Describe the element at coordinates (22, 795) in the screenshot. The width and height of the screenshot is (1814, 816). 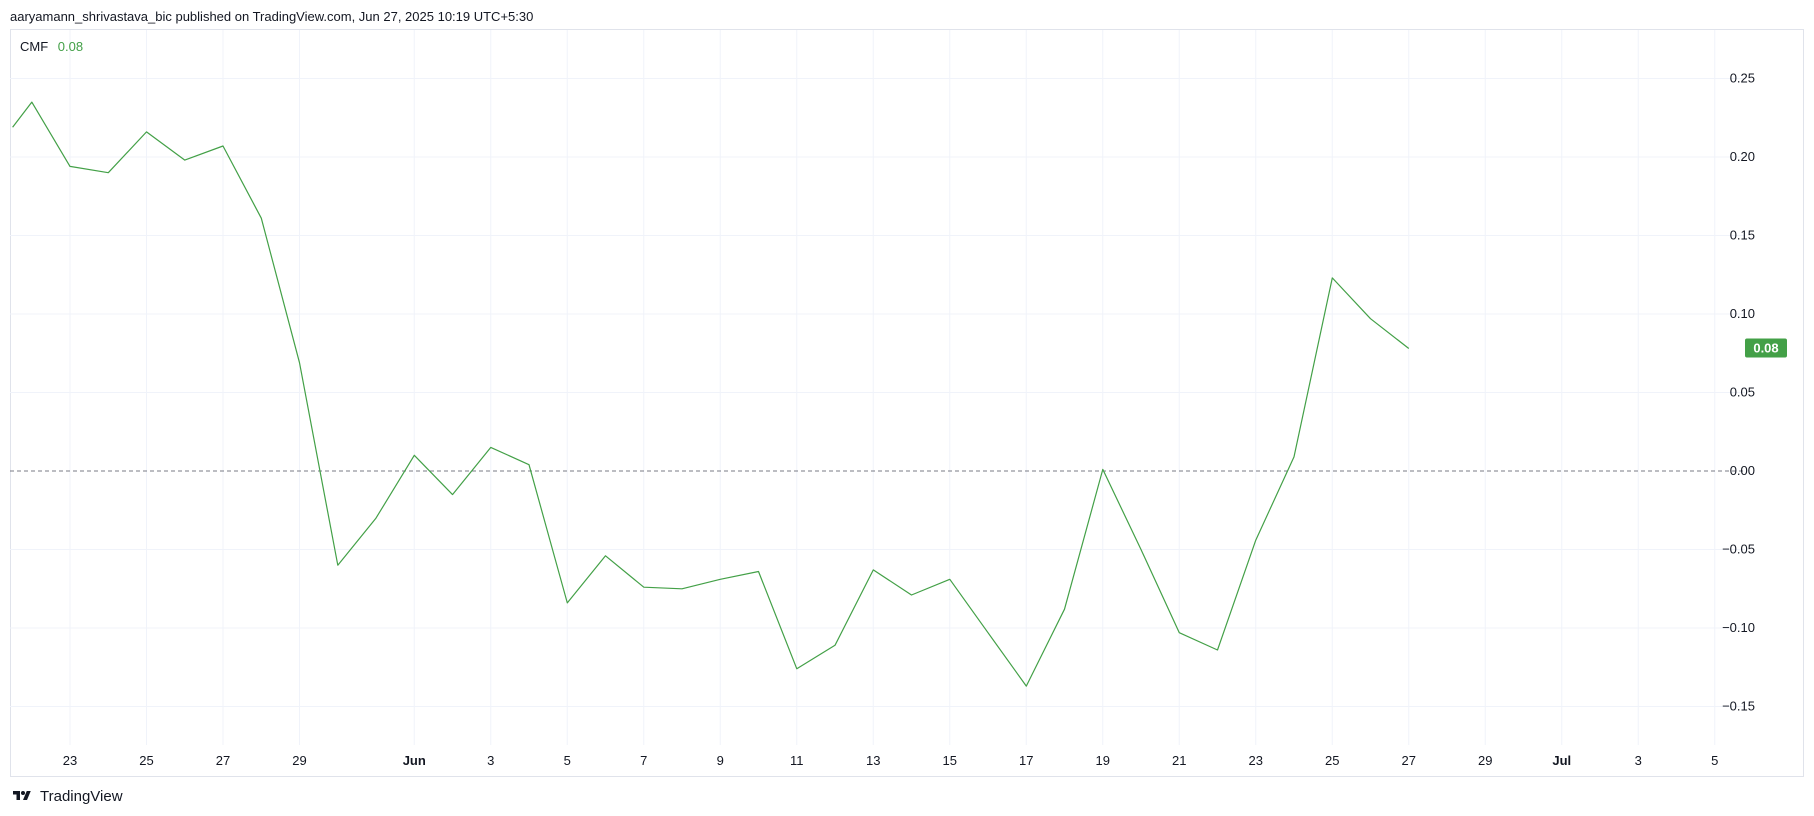
I see `tradingview-logo-icon` at that location.